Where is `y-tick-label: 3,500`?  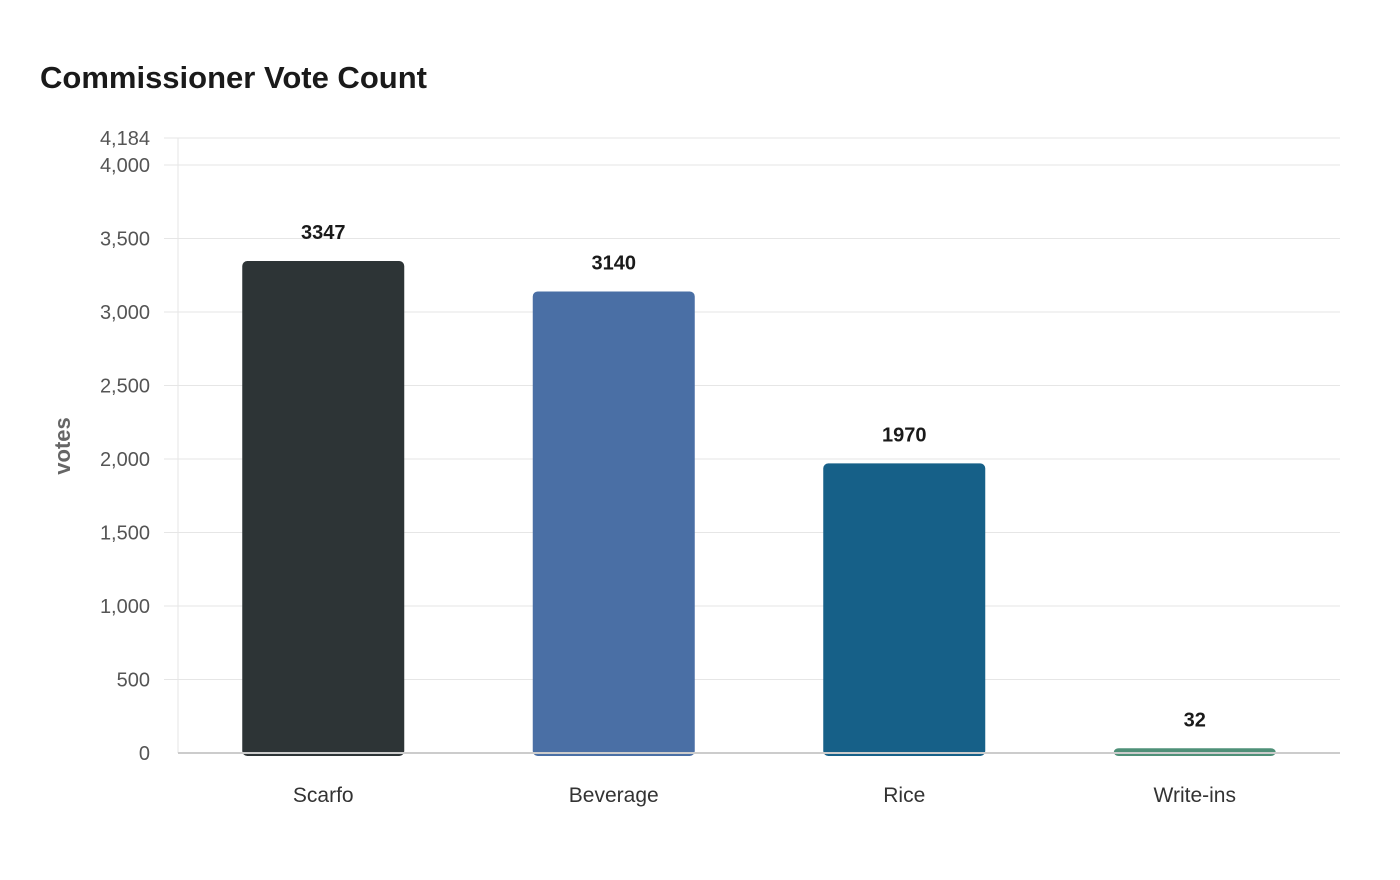 y-tick-label: 3,500 is located at coordinates (125, 240).